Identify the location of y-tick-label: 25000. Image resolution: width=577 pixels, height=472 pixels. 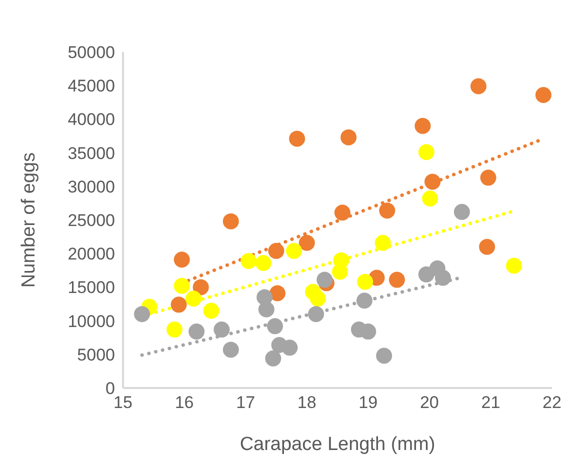
(91, 220).